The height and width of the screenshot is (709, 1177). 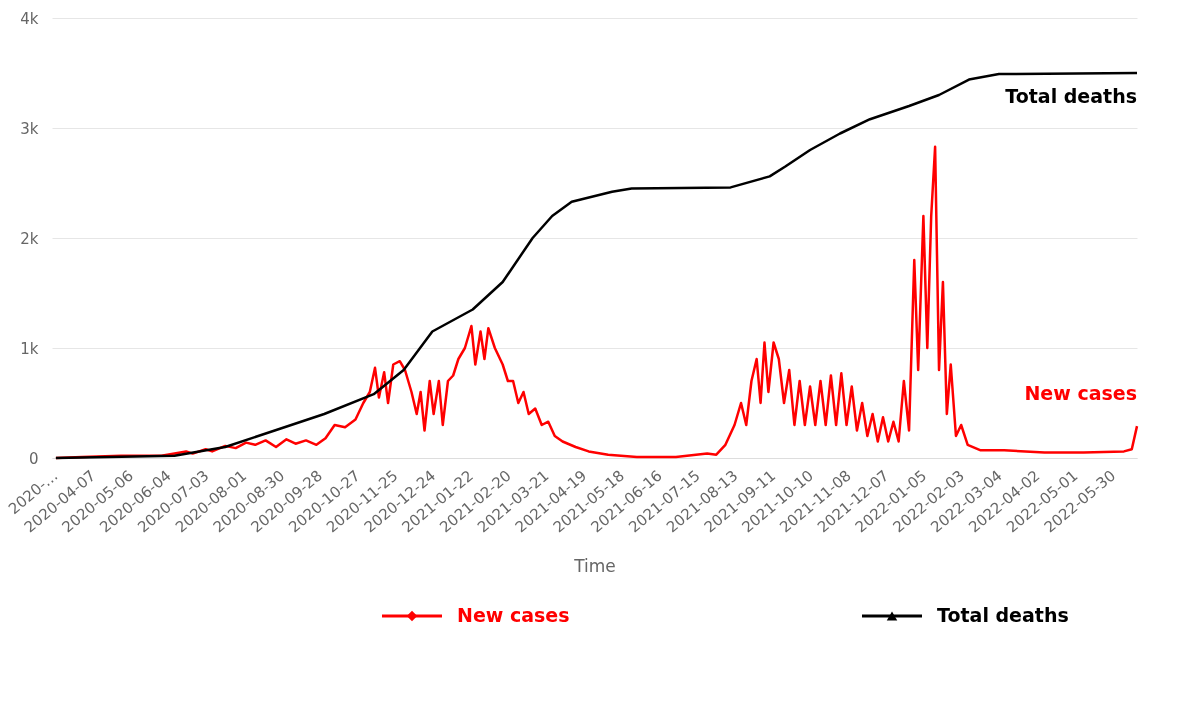 What do you see at coordinates (1080, 393) in the screenshot?
I see `text: New cases` at bounding box center [1080, 393].